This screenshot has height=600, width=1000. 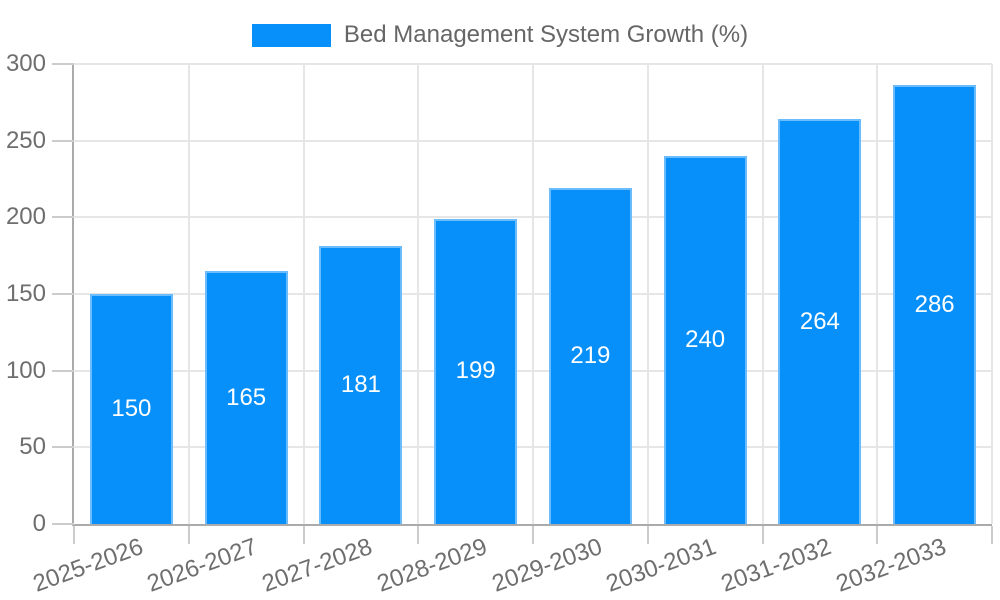 I want to click on bar-value-label: 150, so click(x=131, y=408).